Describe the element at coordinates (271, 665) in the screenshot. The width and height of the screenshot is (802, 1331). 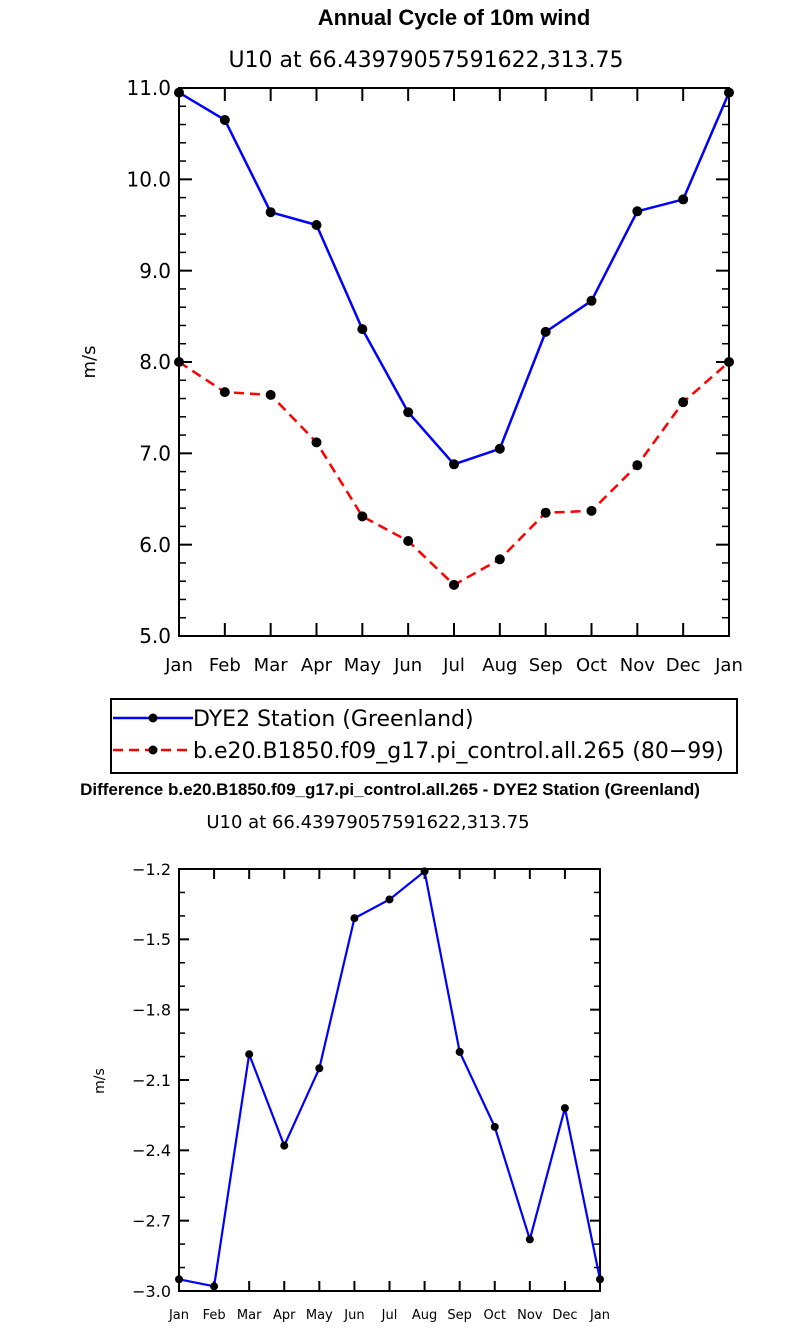
I see `chart1-xtick-label: Mar` at that location.